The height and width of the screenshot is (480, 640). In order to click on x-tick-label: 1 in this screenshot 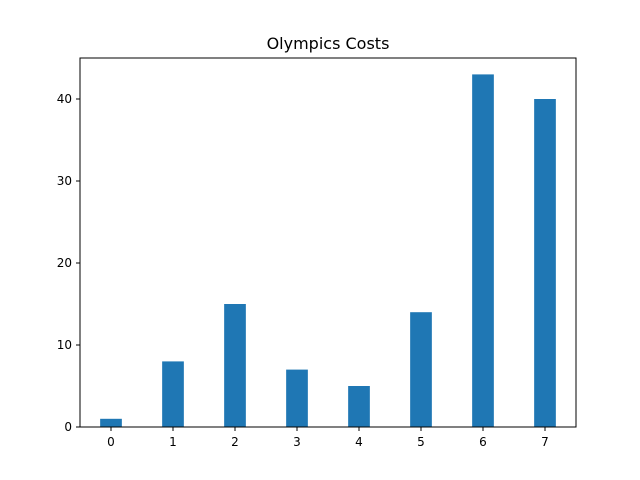, I will do `click(173, 442)`.